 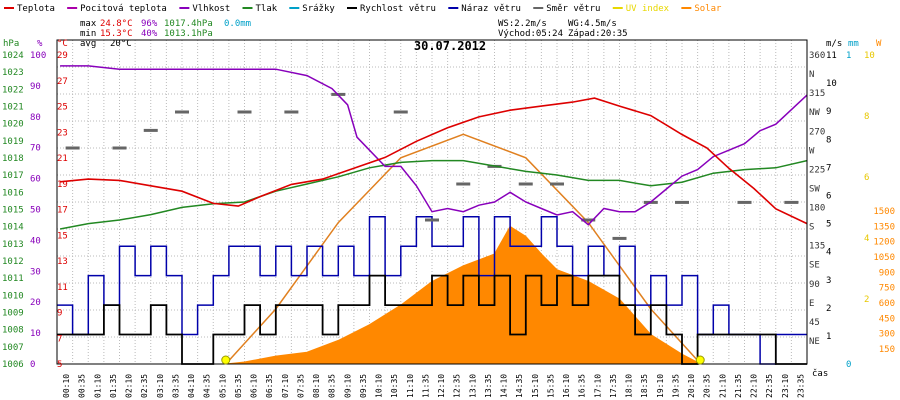 What do you see at coordinates (675, 386) in the screenshot?
I see `time-tick-label: 19:35` at bounding box center [675, 386].